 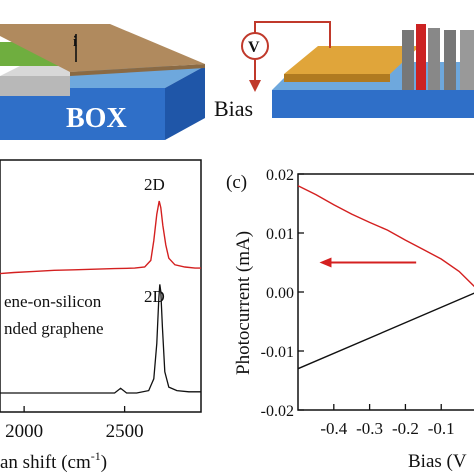 I want to click on stripe-red, so click(x=421, y=57).